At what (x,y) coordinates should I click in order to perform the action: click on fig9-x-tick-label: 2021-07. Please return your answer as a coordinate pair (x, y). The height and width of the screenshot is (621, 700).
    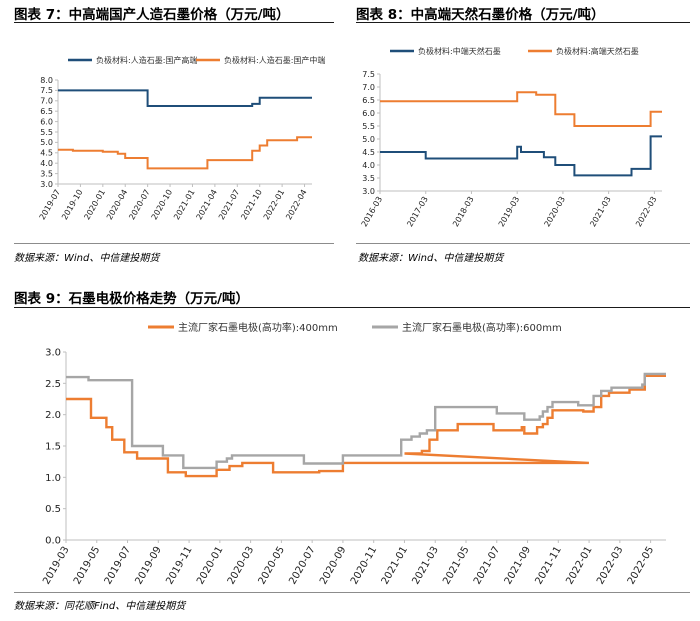
    Looking at the image, I should click on (487, 566).